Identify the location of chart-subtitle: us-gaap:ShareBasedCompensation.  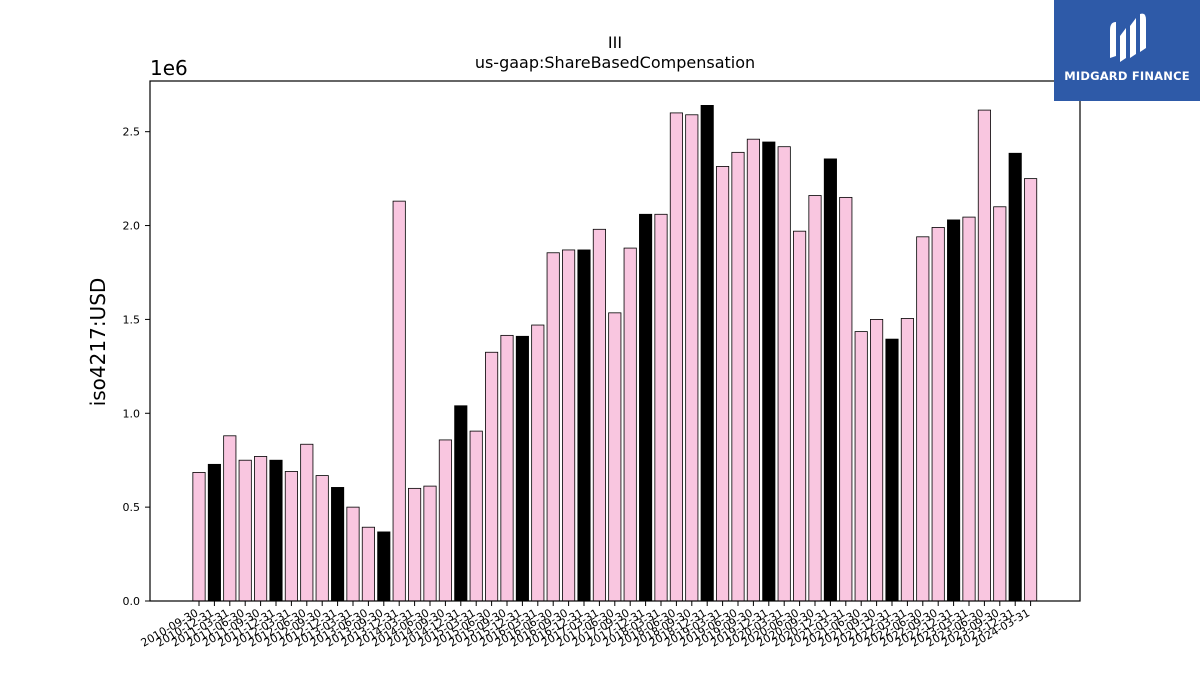
(615, 62).